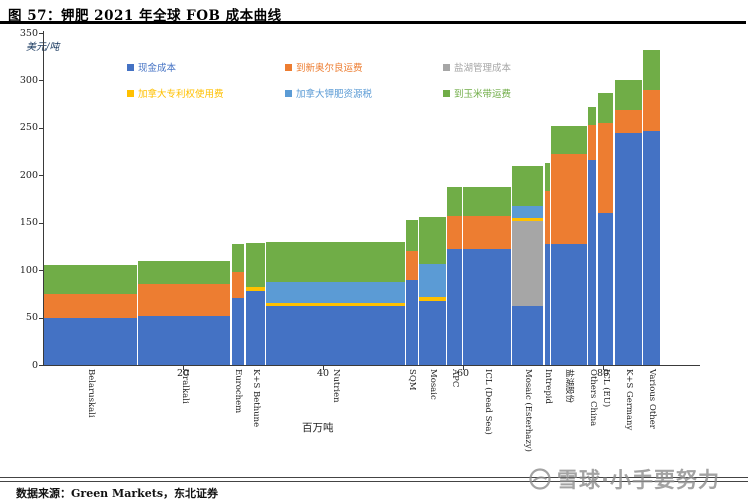  I want to click on legend-label: 盐湖管理成本, so click(483, 68).